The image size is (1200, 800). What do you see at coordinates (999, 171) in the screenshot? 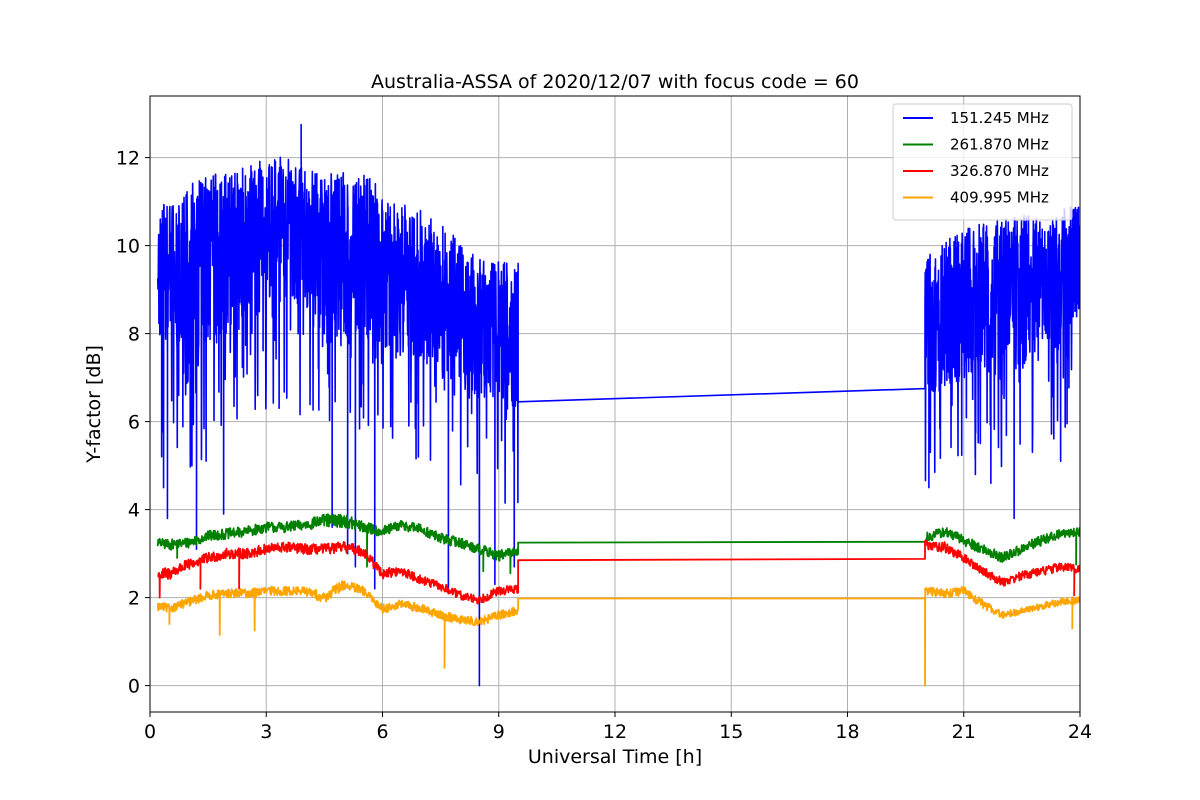
I see `legend-entry-label: 326.870 MHz` at bounding box center [999, 171].